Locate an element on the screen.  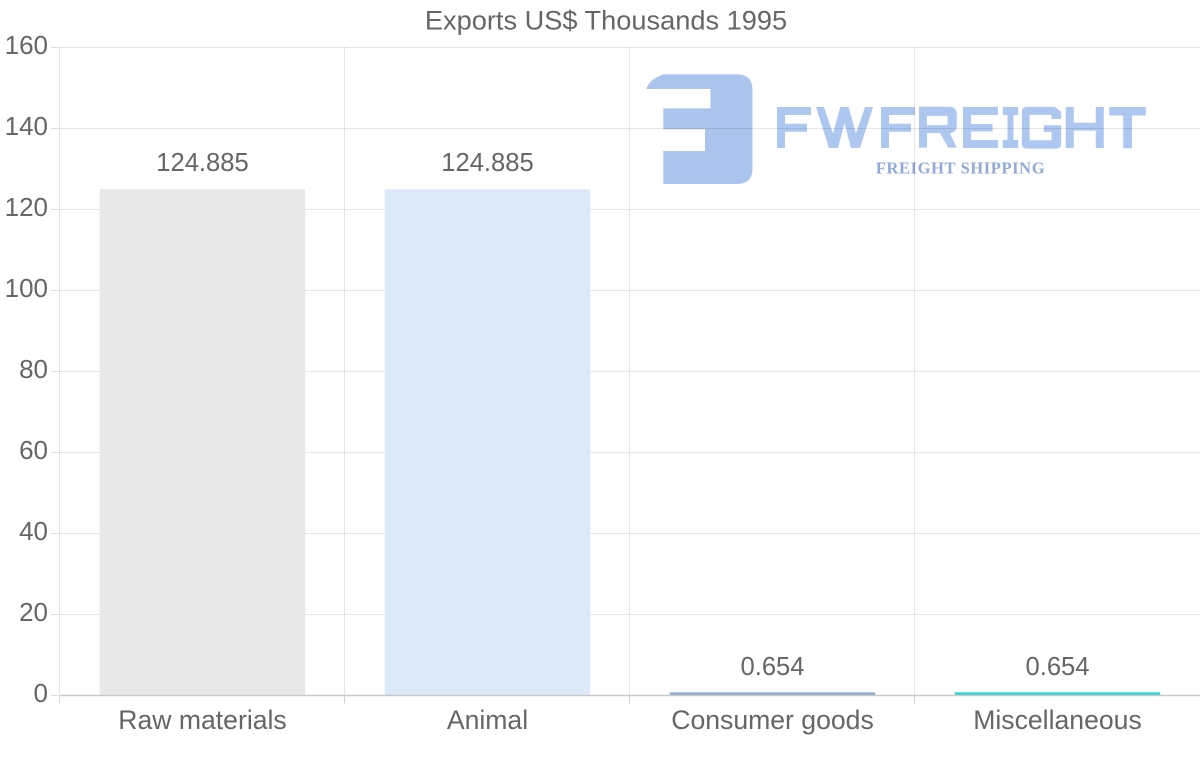
svg-text: 40 is located at coordinates (33, 531).